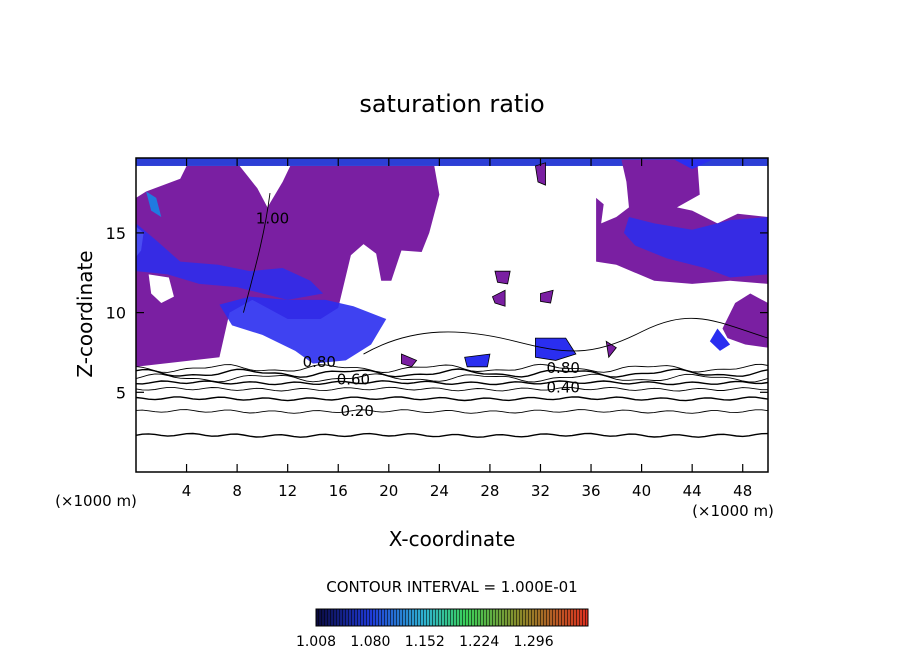 This screenshot has width=904, height=654. Describe the element at coordinates (693, 164) in the screenshot. I see `field-blue-right-top` at that location.